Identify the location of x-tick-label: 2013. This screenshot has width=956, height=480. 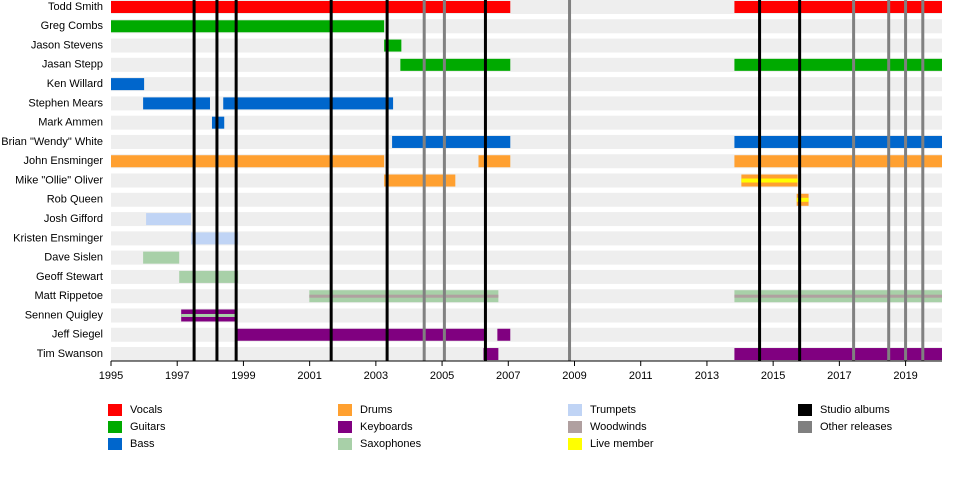
(707, 376).